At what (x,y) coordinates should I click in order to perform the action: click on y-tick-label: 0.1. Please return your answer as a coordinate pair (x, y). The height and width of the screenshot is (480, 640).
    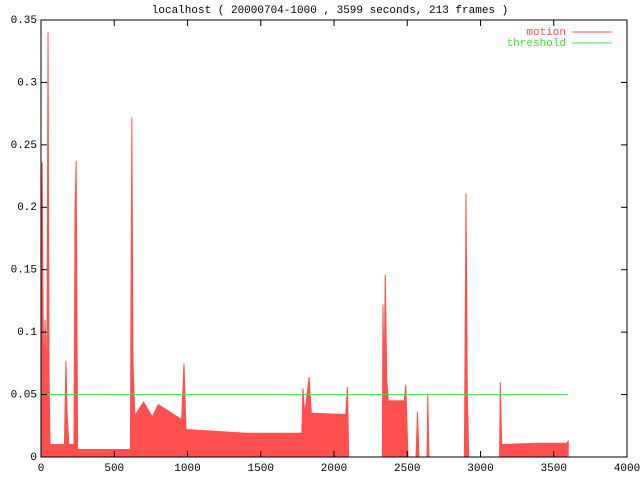
    Looking at the image, I should click on (27, 333).